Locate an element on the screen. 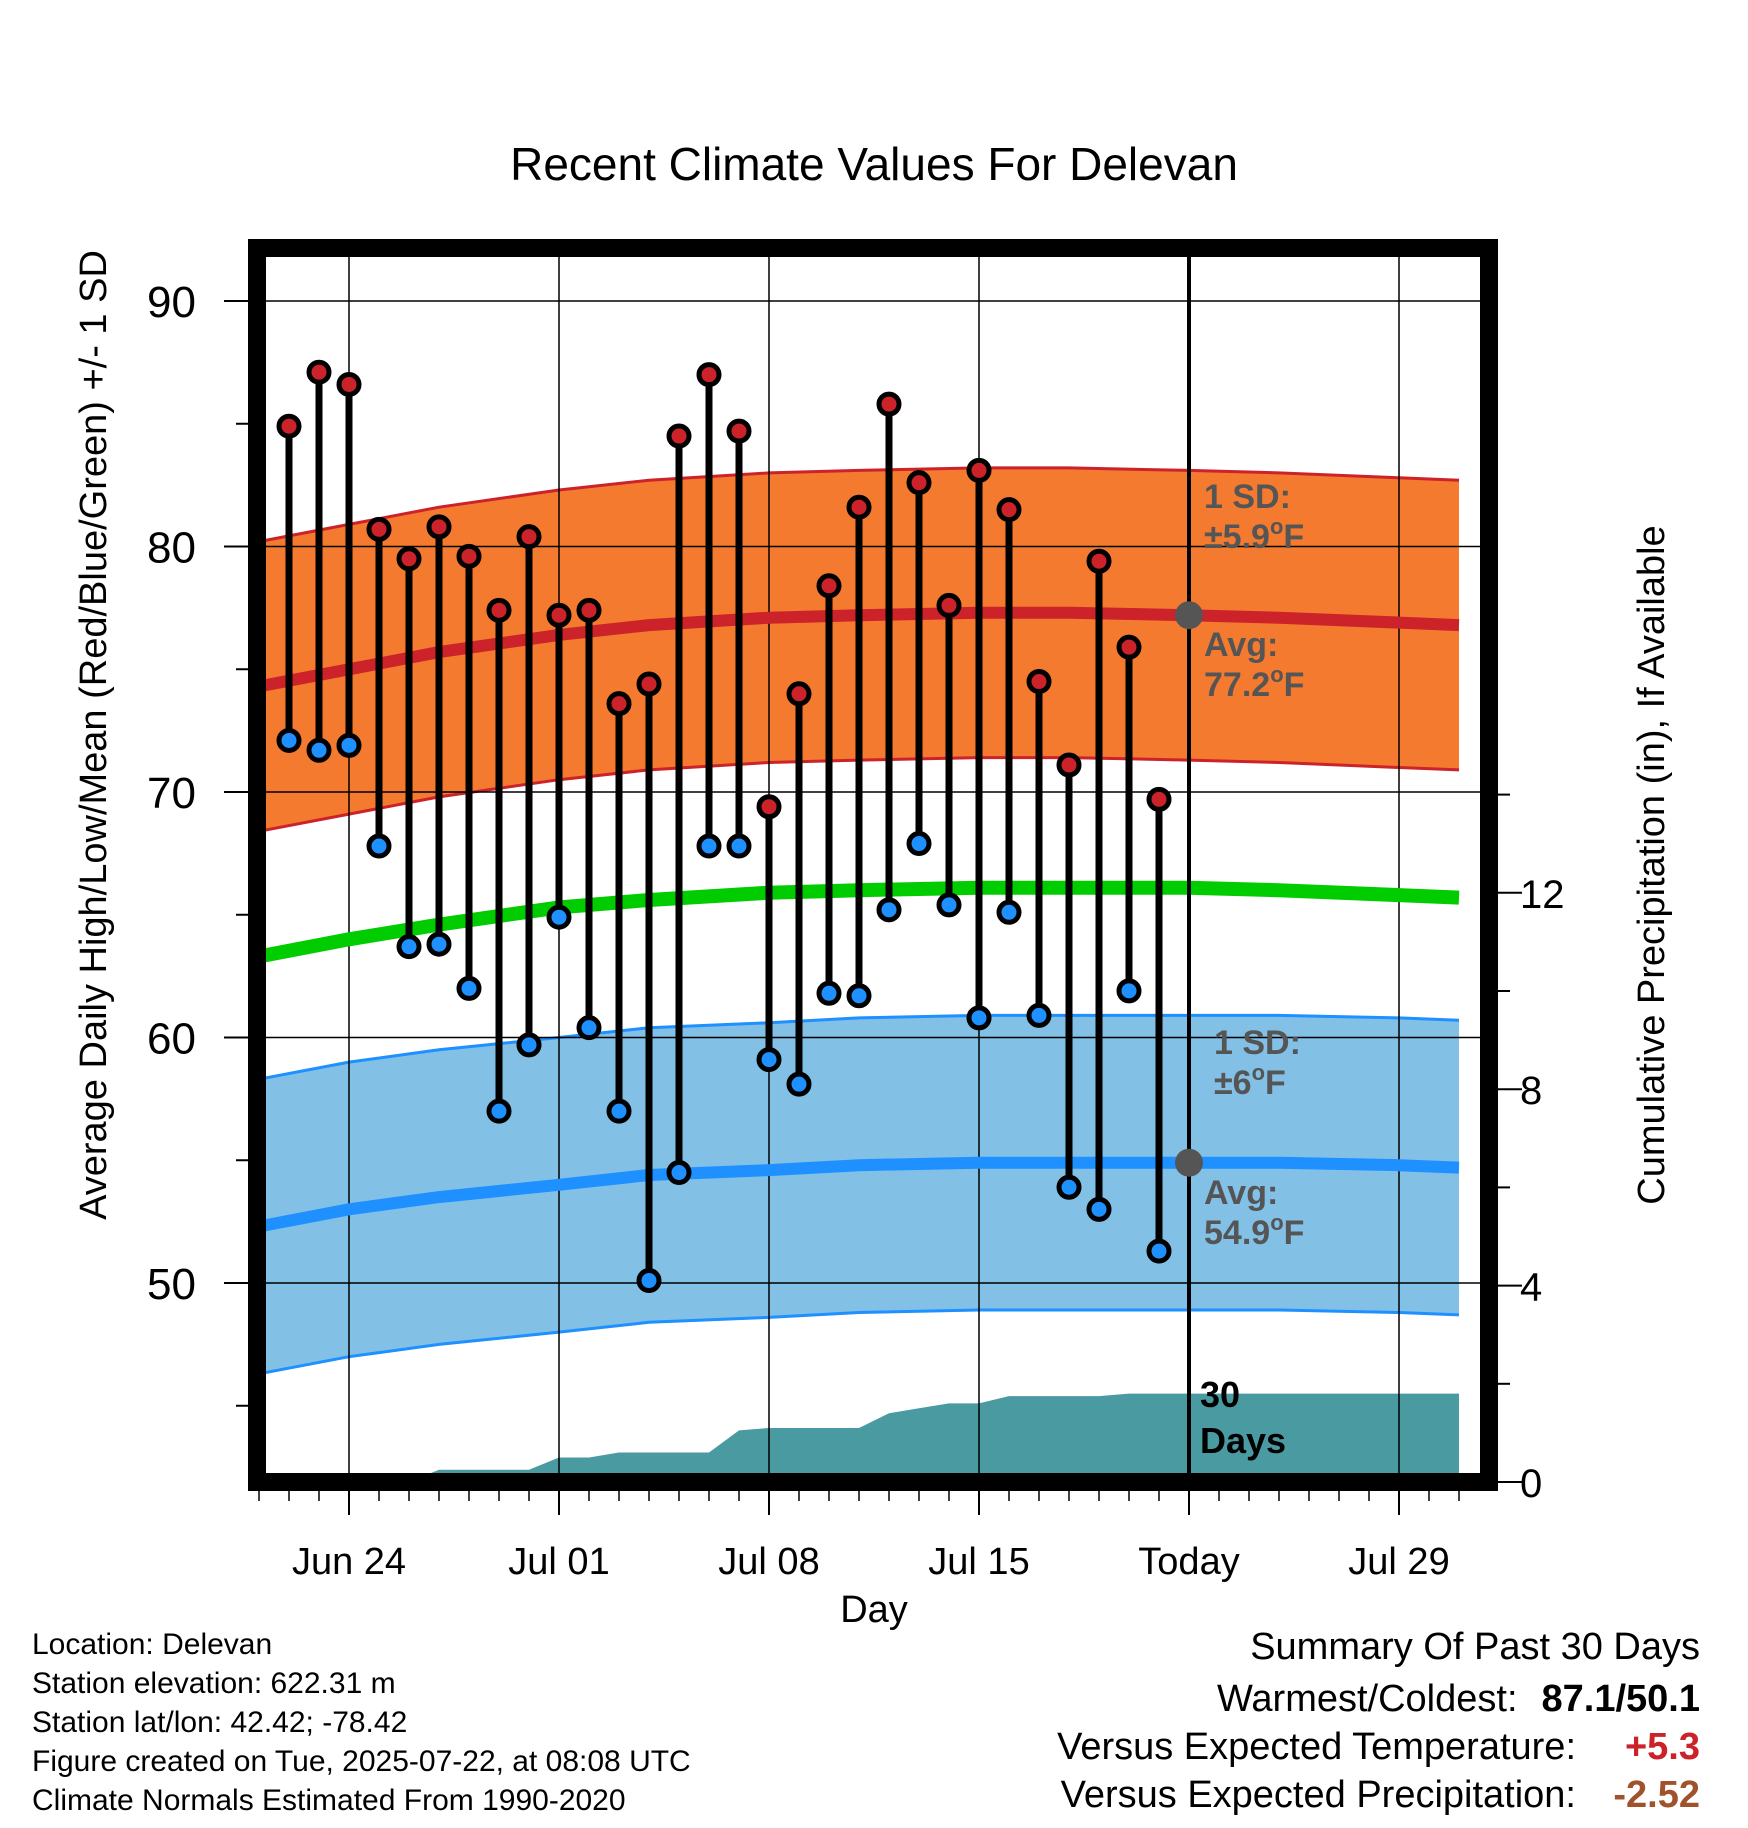 The width and height of the screenshot is (1748, 1828). x-axis-label: Day is located at coordinates (874, 1610).